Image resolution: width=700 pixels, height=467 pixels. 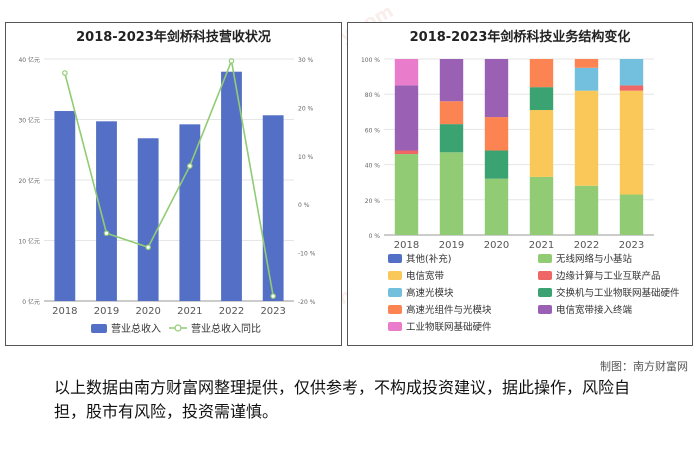 I want to click on chart-title: 2018-2023年剑桥科技营收状况, so click(x=173, y=37).